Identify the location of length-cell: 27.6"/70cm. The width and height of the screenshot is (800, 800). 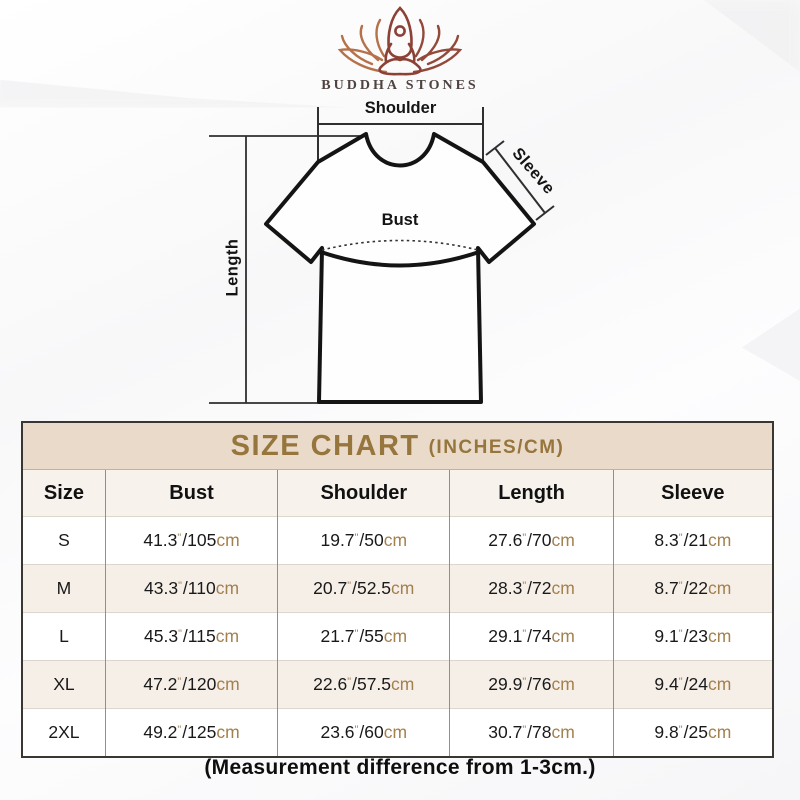
(531, 540).